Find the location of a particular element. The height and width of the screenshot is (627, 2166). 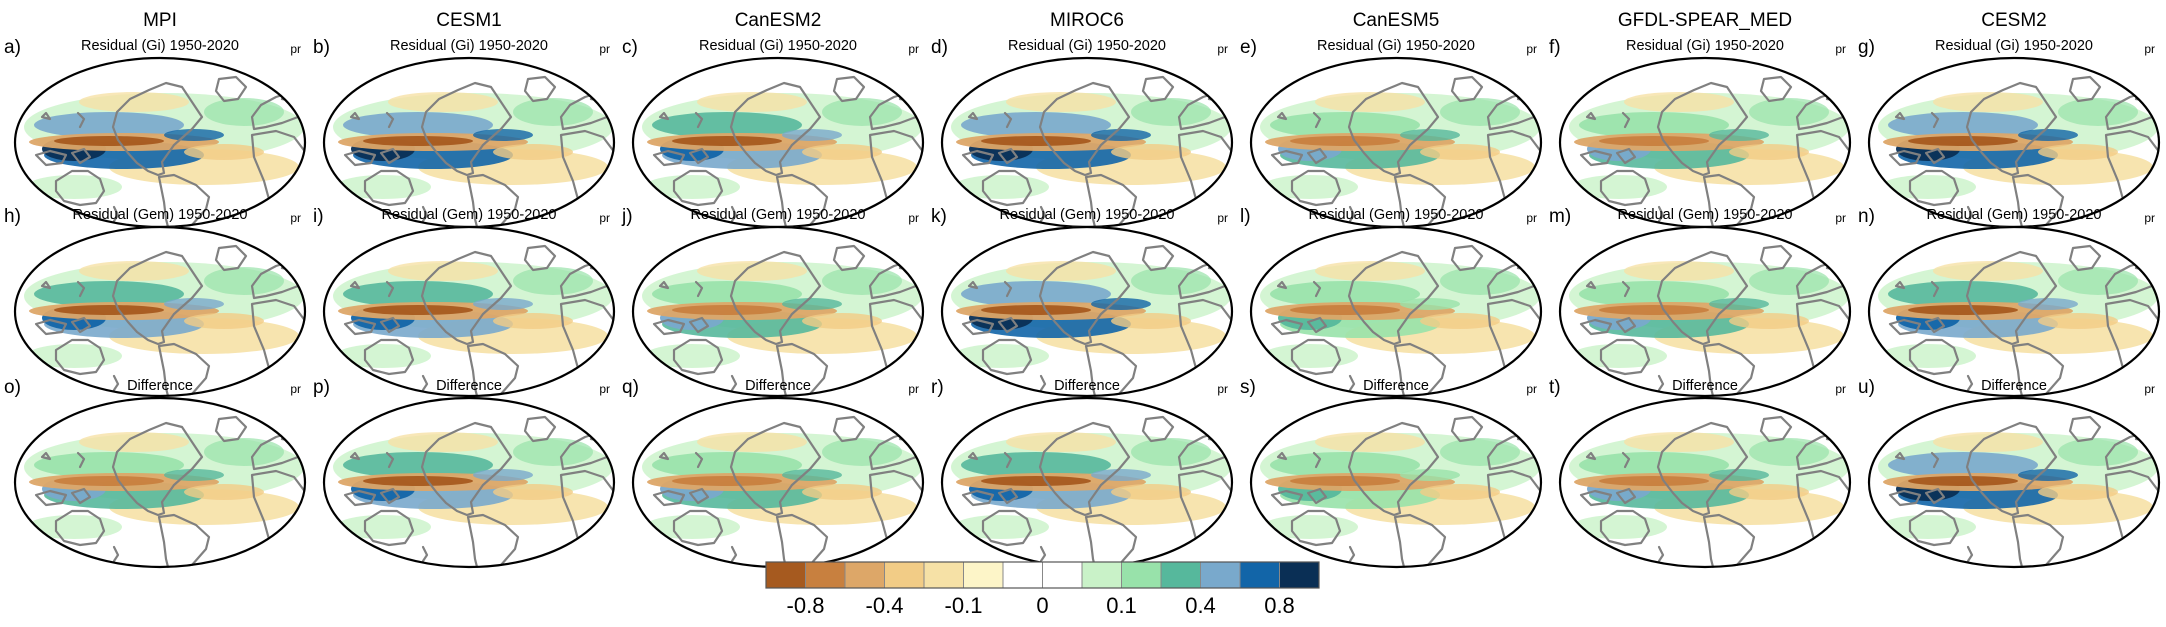

map-panel: h) Residual (Gem) 1950-2020 pr is located at coordinates (155, 302).